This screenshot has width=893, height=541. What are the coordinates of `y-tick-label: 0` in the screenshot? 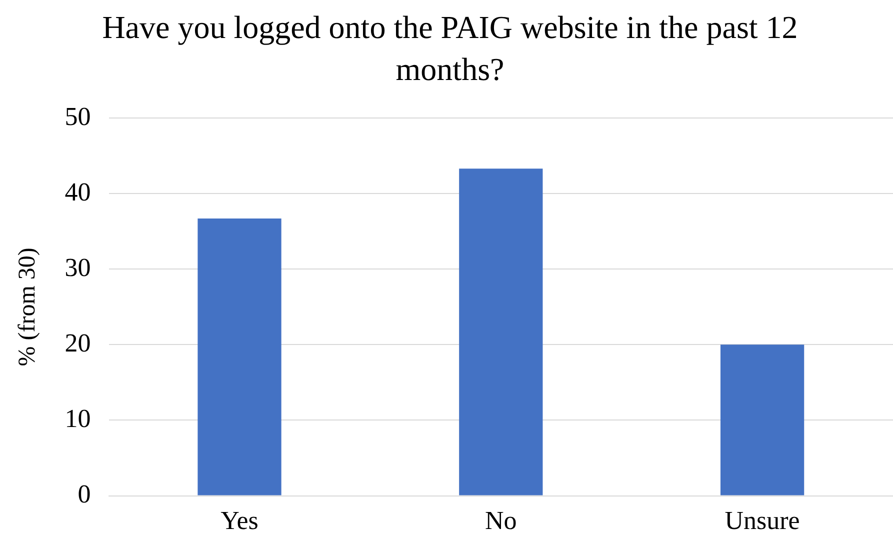 It's located at (84, 494).